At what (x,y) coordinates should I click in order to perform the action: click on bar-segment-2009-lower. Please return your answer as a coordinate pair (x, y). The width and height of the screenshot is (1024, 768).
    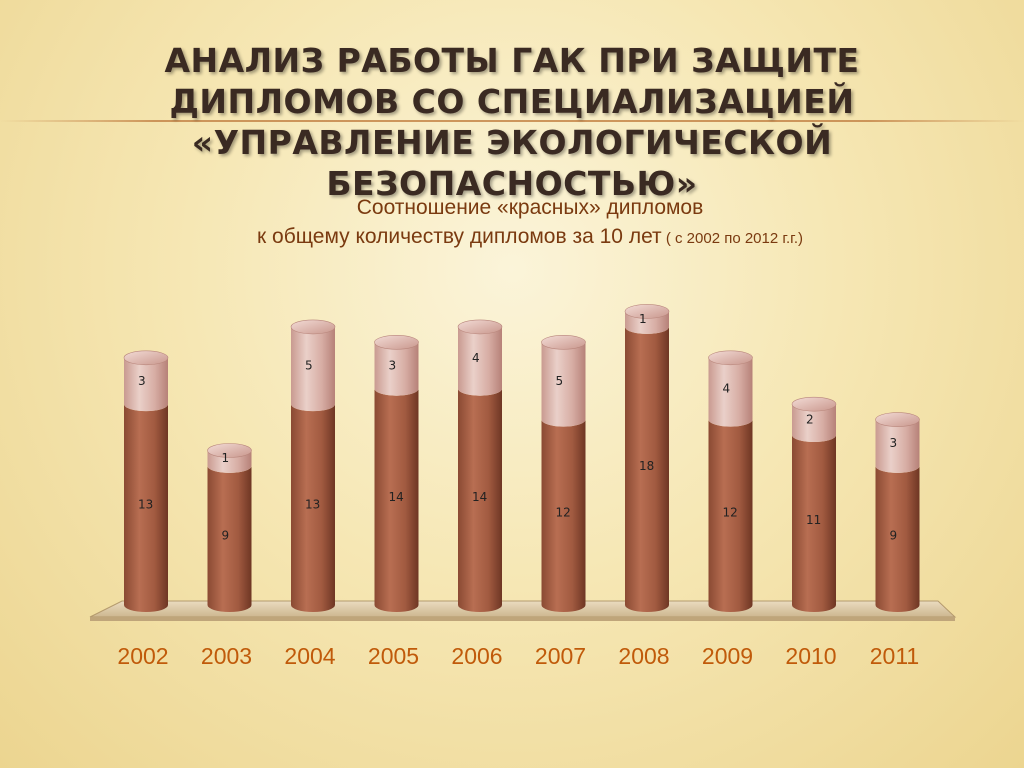
    Looking at the image, I should click on (730, 515).